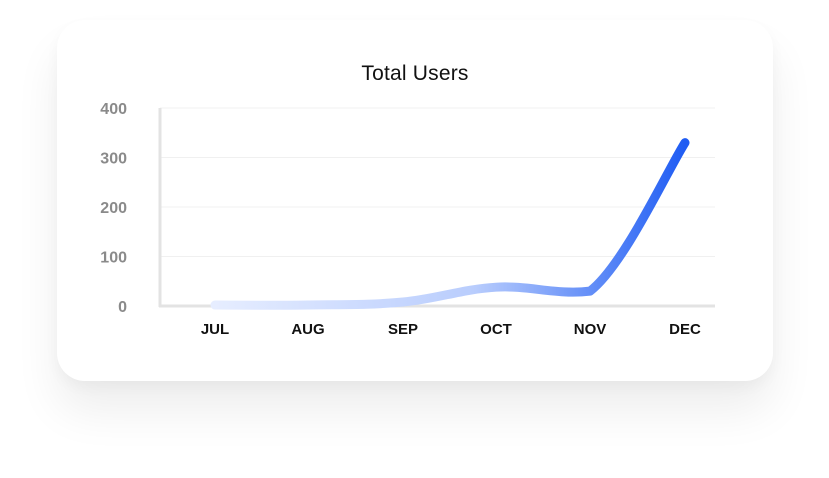 This screenshot has height=478, width=829. Describe the element at coordinates (496, 329) in the screenshot. I see `x-tick-label: OCT` at that location.